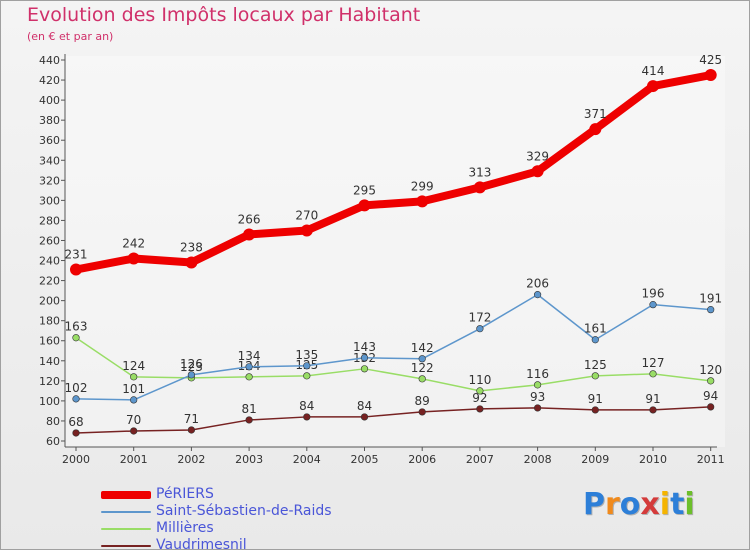 This screenshot has width=750, height=555. I want to click on y-tick-label: 220, so click(49, 281).